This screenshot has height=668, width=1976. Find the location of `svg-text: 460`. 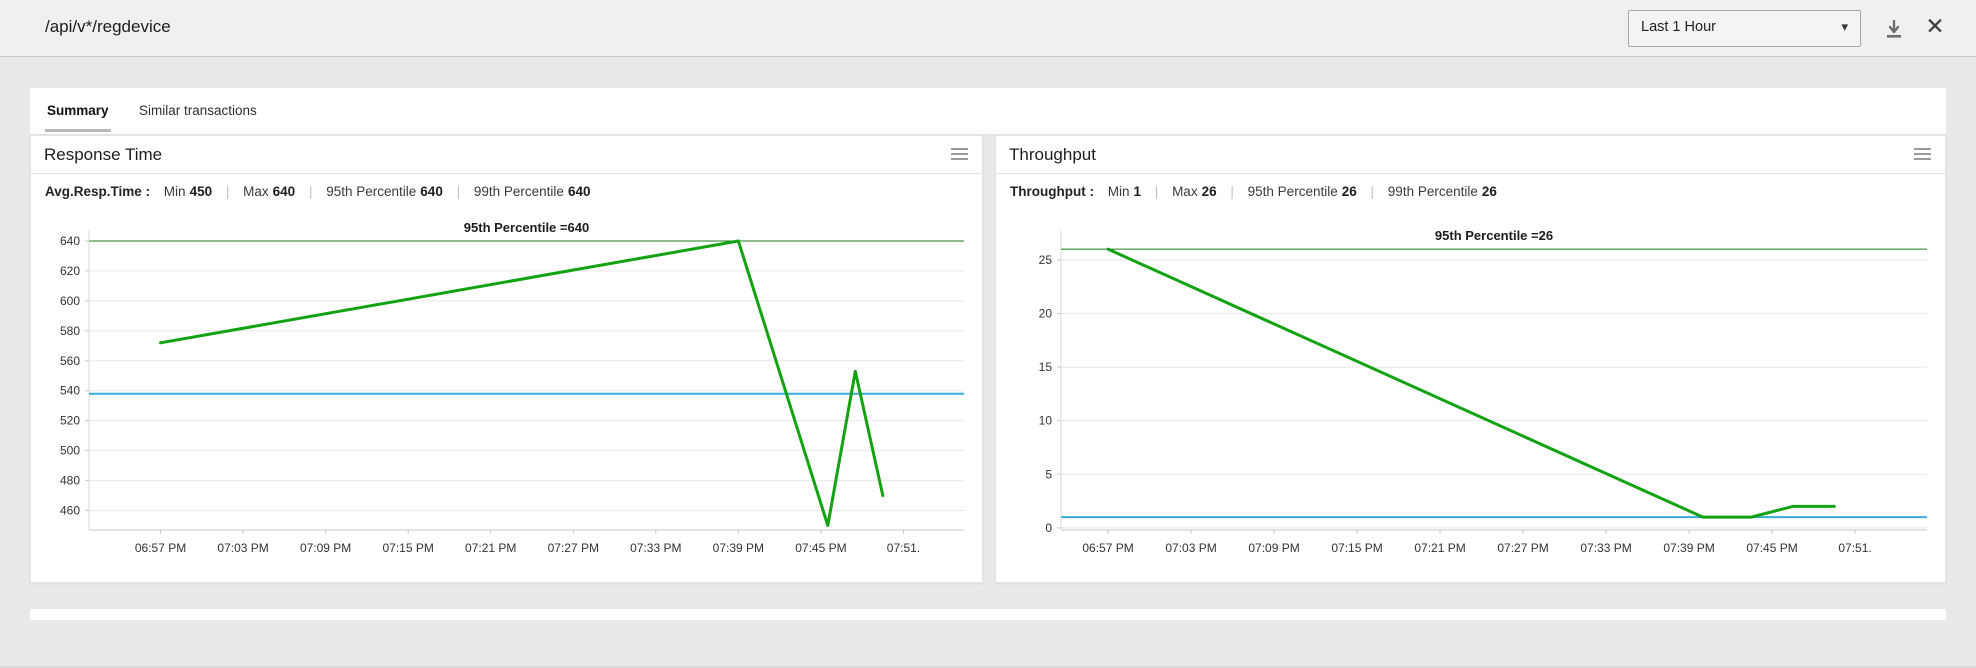

svg-text: 460 is located at coordinates (70, 511).